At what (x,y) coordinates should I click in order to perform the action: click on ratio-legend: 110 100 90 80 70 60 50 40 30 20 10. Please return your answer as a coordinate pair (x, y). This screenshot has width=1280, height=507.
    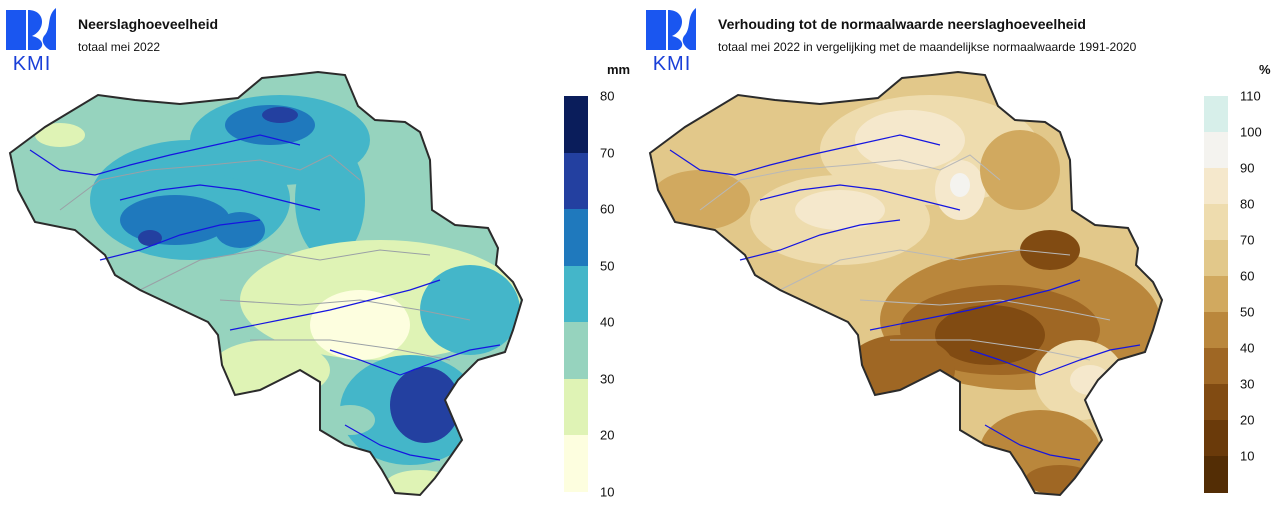
    Looking at the image, I should click on (1233, 291).